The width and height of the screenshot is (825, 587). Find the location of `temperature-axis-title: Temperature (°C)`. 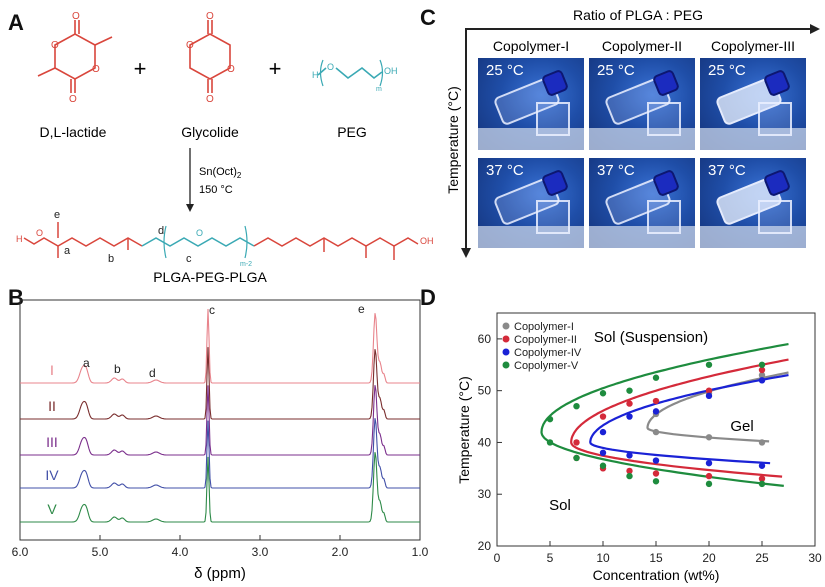

temperature-axis-title: Temperature (°C) is located at coordinates (453, 140).